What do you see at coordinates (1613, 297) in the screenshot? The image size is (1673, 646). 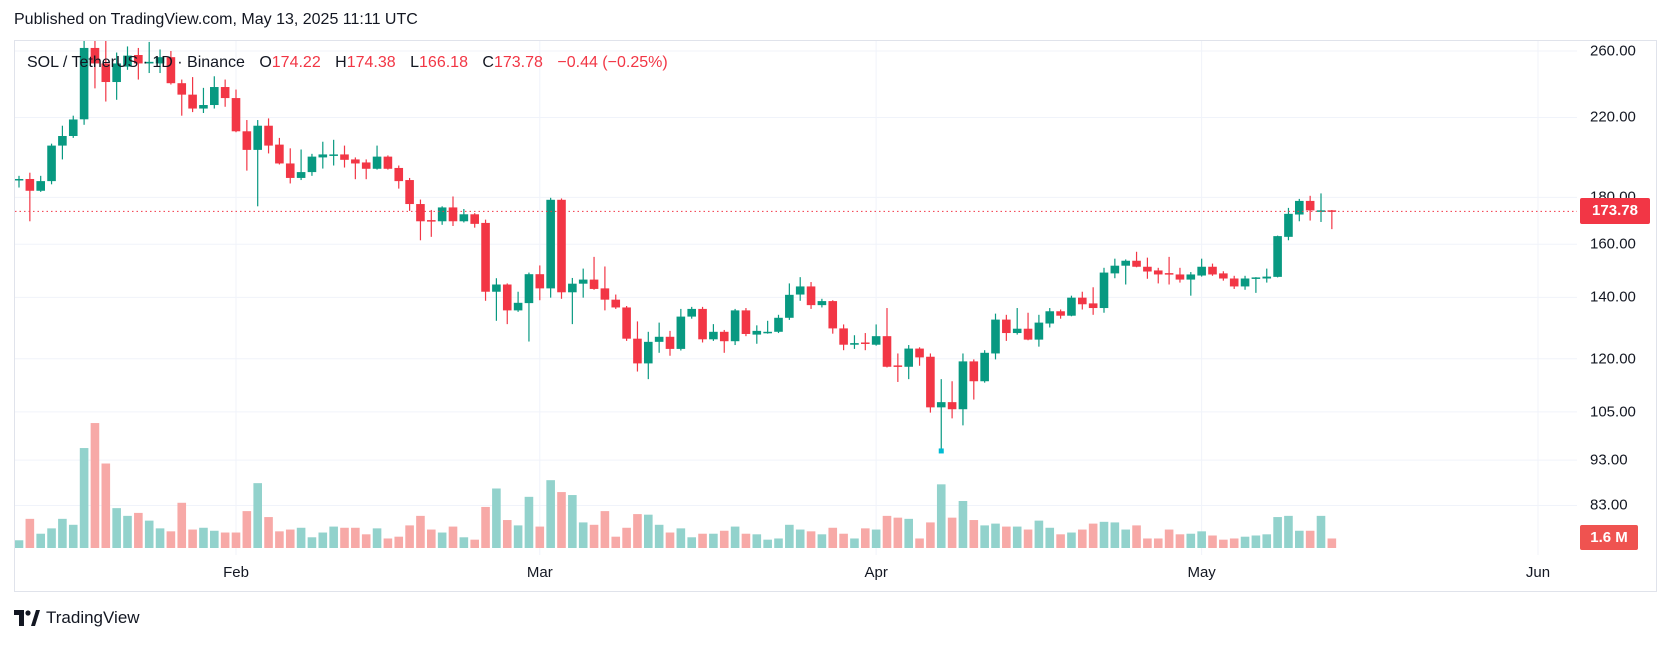 I see `price-tick-label: 140.00` at bounding box center [1613, 297].